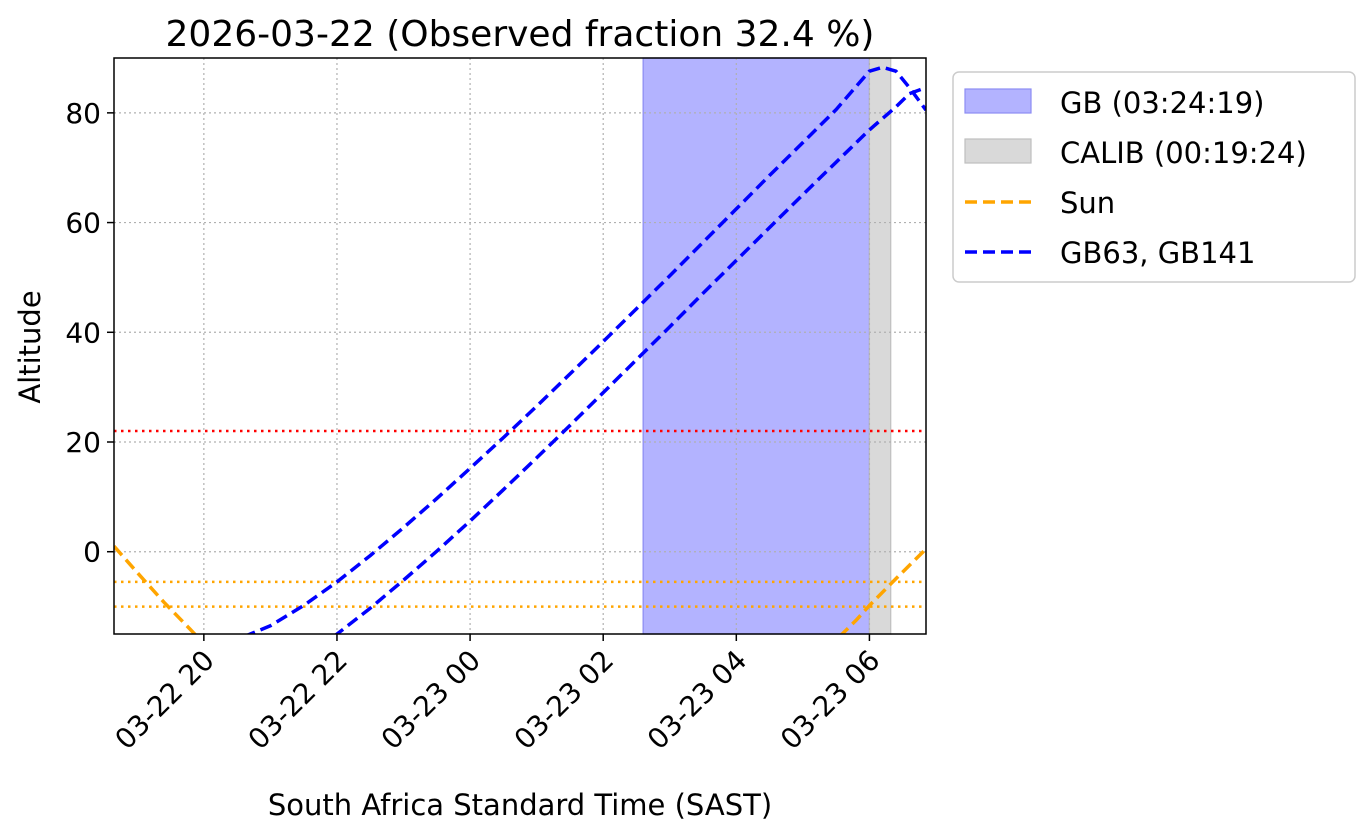 This screenshot has height=836, width=1371. What do you see at coordinates (30, 346) in the screenshot?
I see `y-axis-title: Altitude` at bounding box center [30, 346].